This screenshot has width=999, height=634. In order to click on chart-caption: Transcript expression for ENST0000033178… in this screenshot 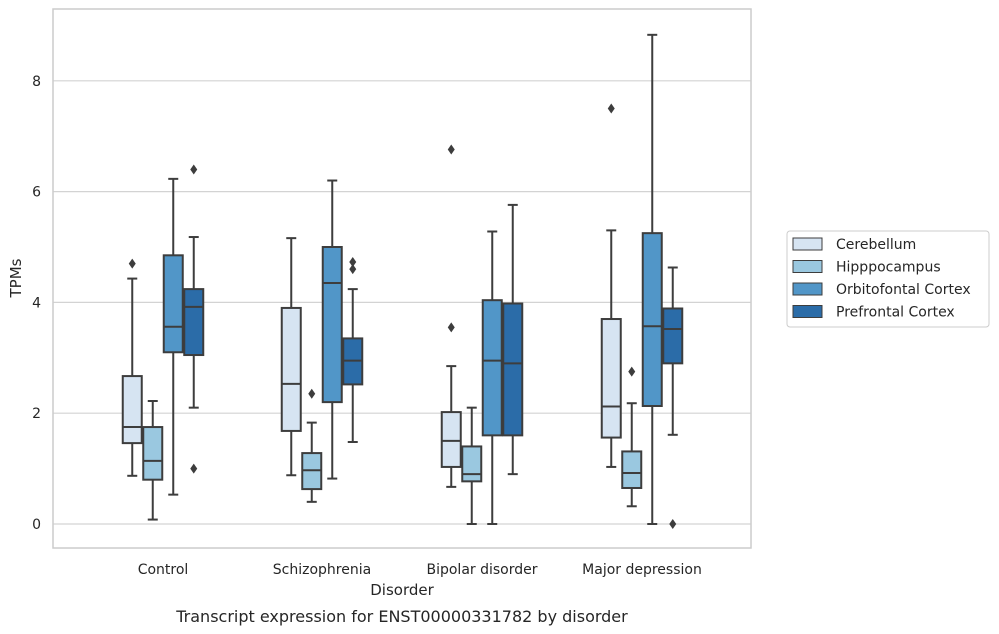, I will do `click(401, 616)`.